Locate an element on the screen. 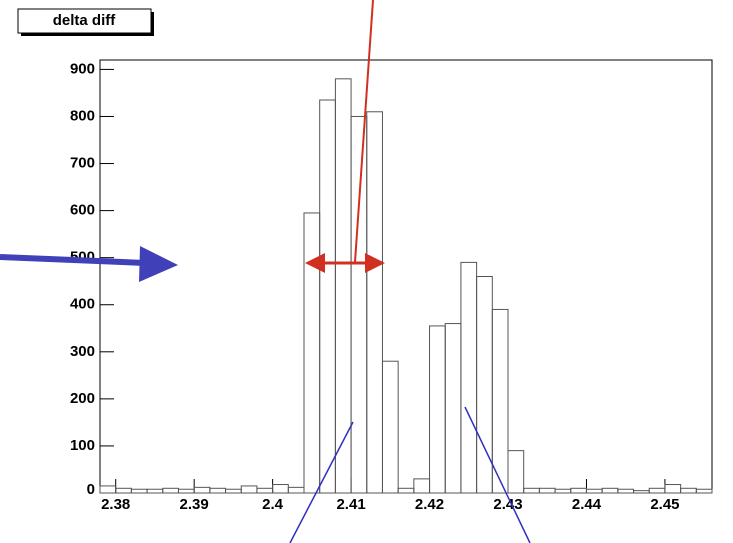 Image resolution: width=733 pixels, height=543 pixels. y-tick-label: 700 is located at coordinates (82, 163).